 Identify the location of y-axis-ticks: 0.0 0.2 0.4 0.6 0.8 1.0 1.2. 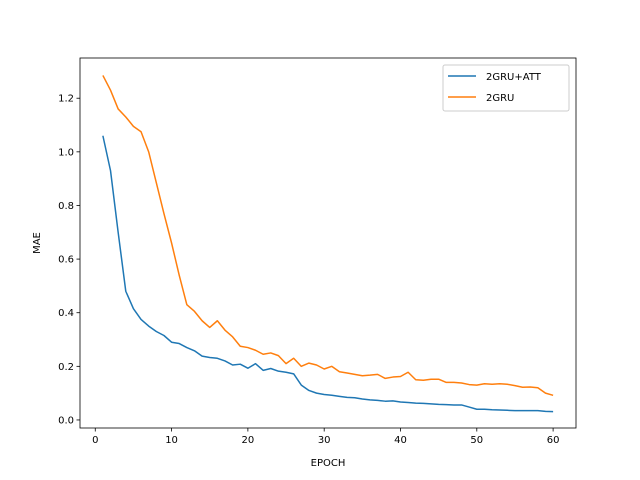
(69, 260).